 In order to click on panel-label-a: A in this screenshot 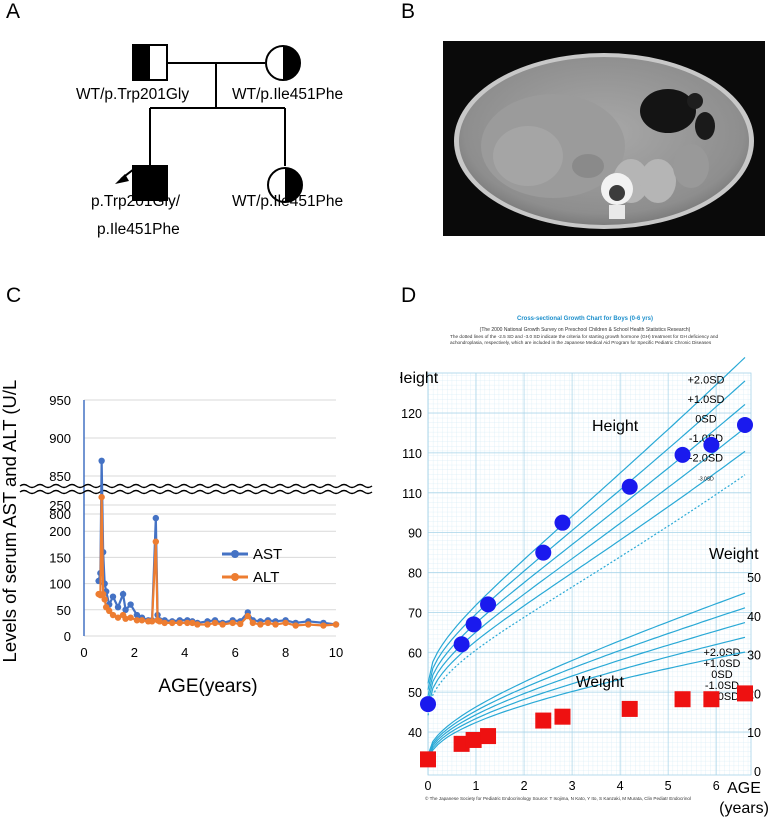, I will do `click(13, 11)`.